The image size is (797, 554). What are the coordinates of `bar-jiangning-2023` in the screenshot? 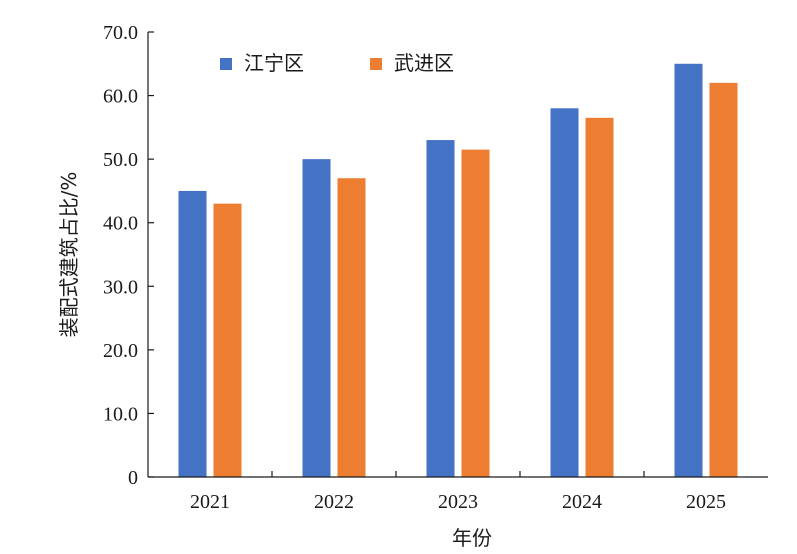 It's located at (440, 309).